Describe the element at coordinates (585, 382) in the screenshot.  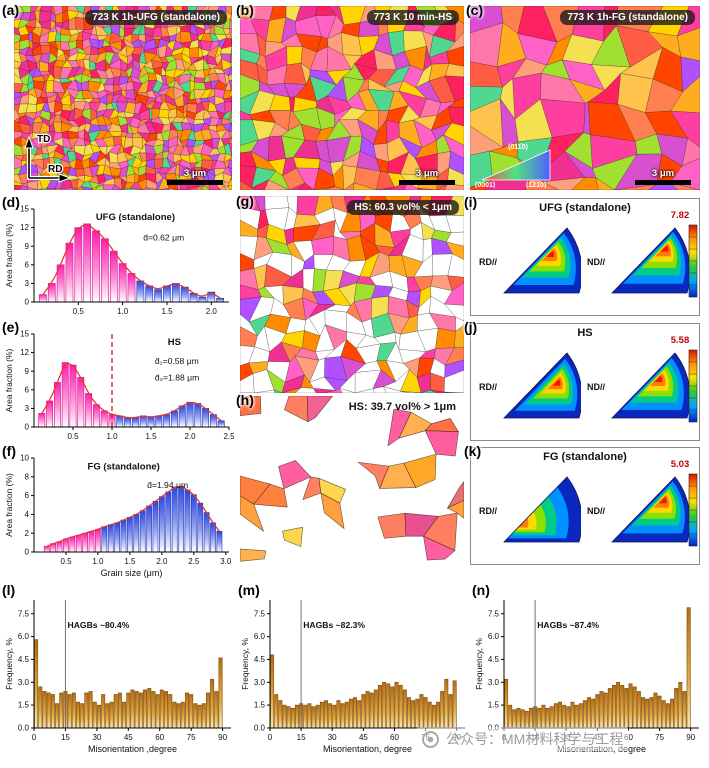
I see `pole-figure-panel-hs: HS RD// ND// 5.58` at that location.